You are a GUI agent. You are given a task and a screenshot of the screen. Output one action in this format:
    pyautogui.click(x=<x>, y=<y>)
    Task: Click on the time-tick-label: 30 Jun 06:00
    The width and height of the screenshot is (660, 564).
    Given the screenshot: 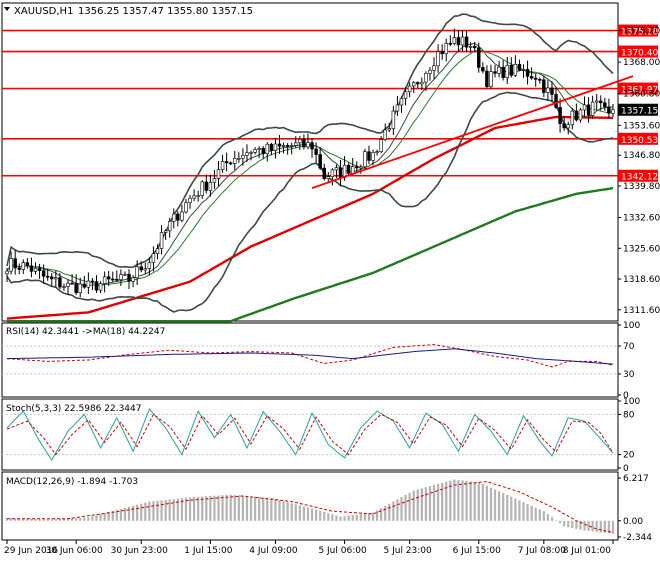 What is the action you would take?
    pyautogui.click(x=74, y=551)
    